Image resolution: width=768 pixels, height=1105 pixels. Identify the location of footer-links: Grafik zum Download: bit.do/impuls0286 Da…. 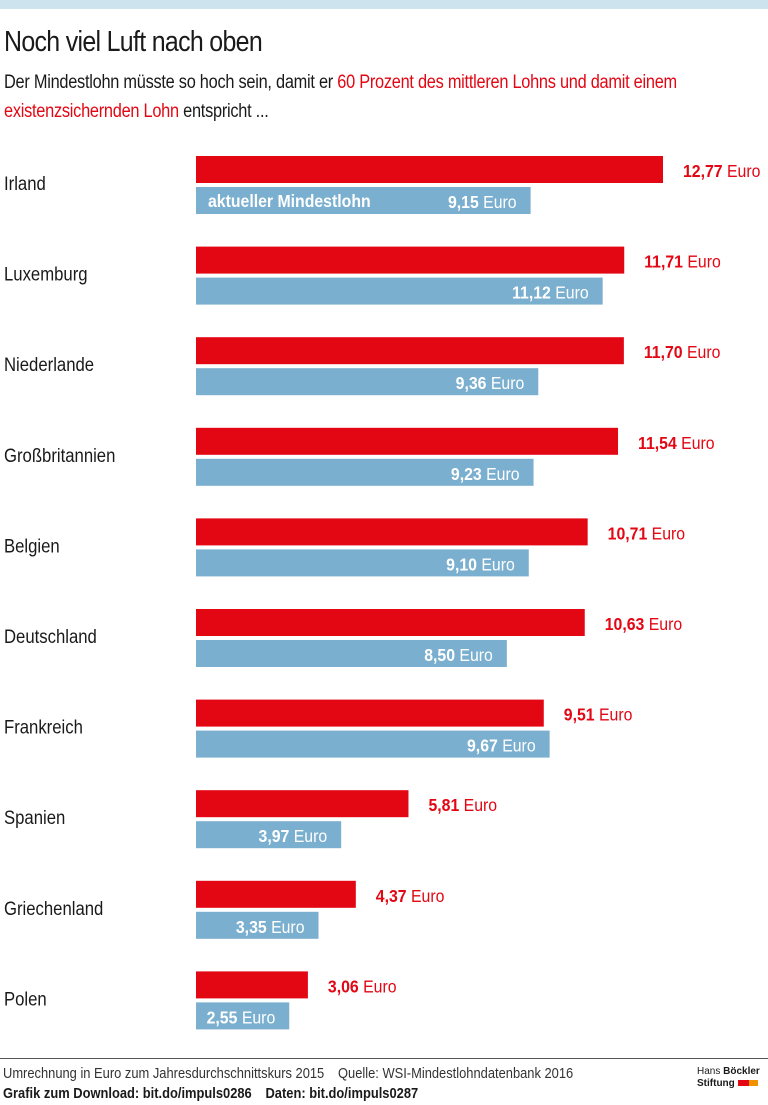
(210, 1093).